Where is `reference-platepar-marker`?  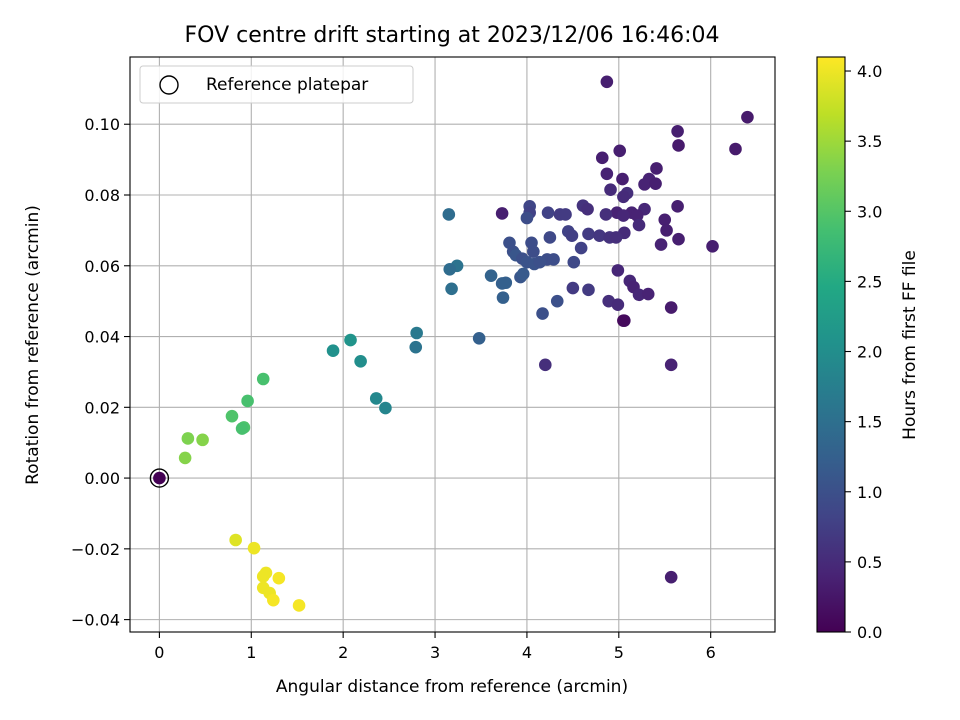
reference-platepar-marker is located at coordinates (159, 478).